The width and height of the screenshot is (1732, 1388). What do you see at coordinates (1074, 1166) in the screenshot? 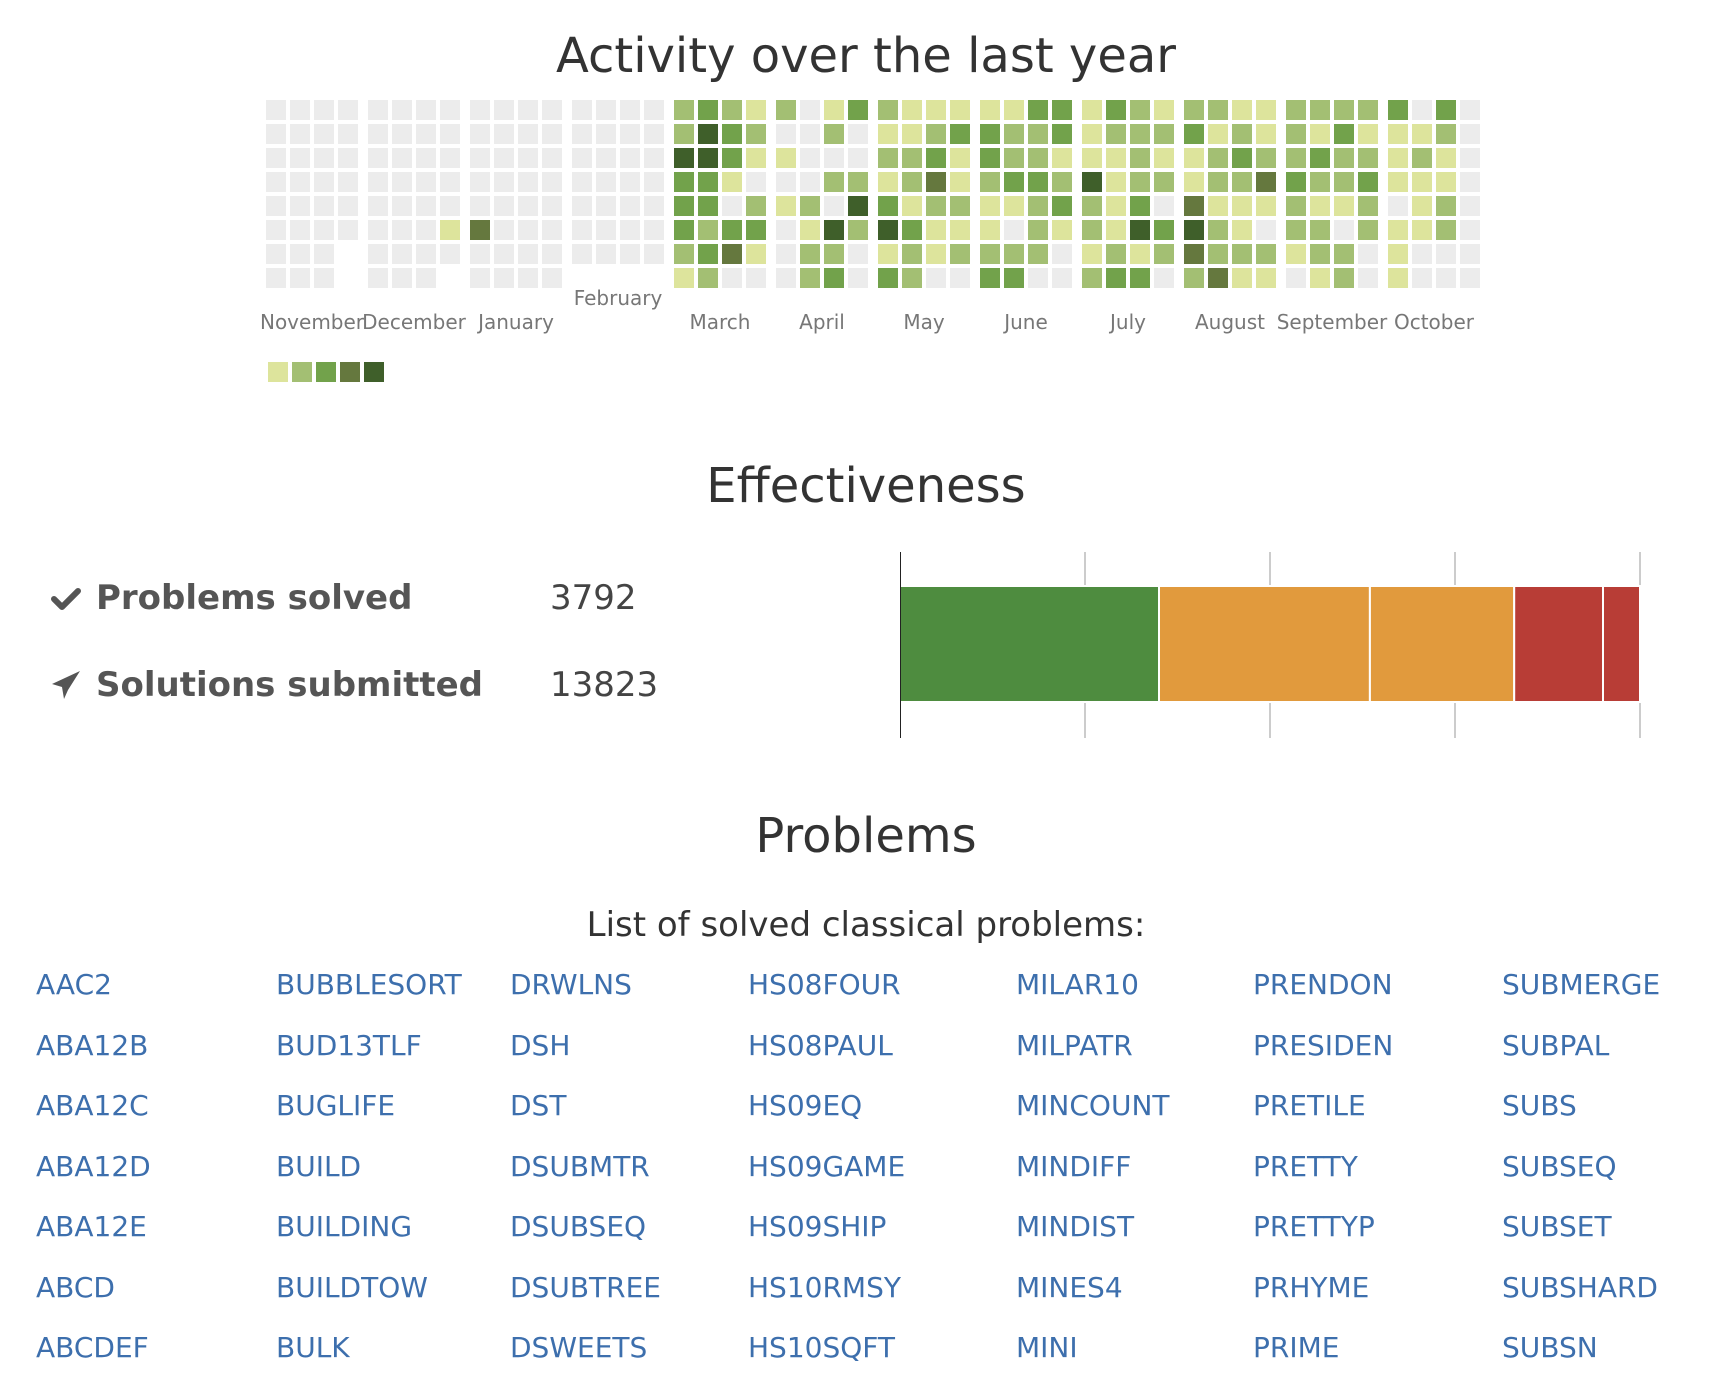
I see `problem-link: MINDIFF` at bounding box center [1074, 1166].